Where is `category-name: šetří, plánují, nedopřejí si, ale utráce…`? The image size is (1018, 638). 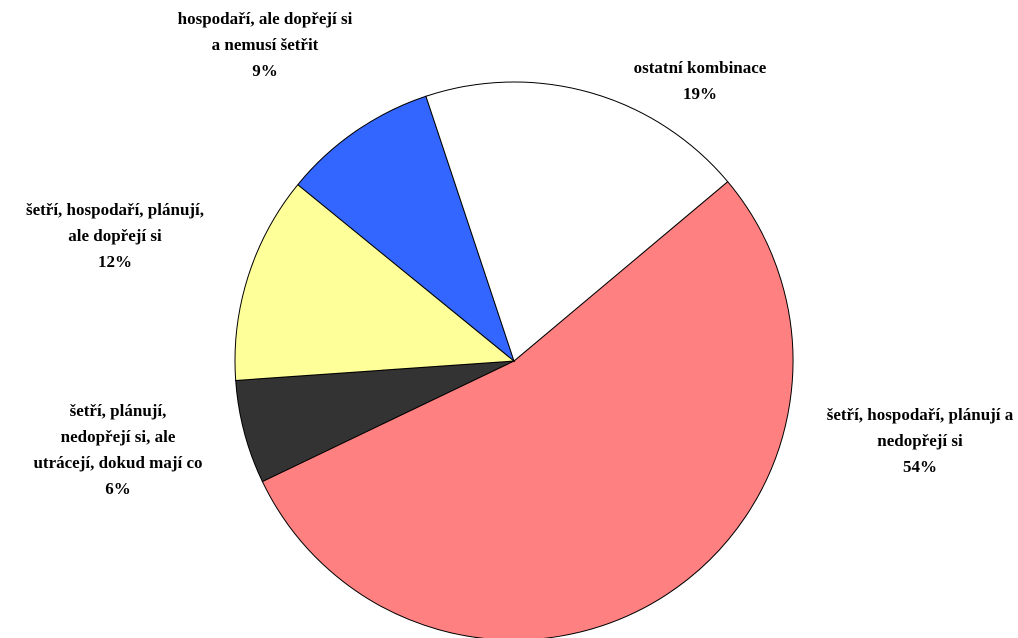 category-name: šetří, plánují, nedopřejí si, ale utráce… is located at coordinates (118, 436).